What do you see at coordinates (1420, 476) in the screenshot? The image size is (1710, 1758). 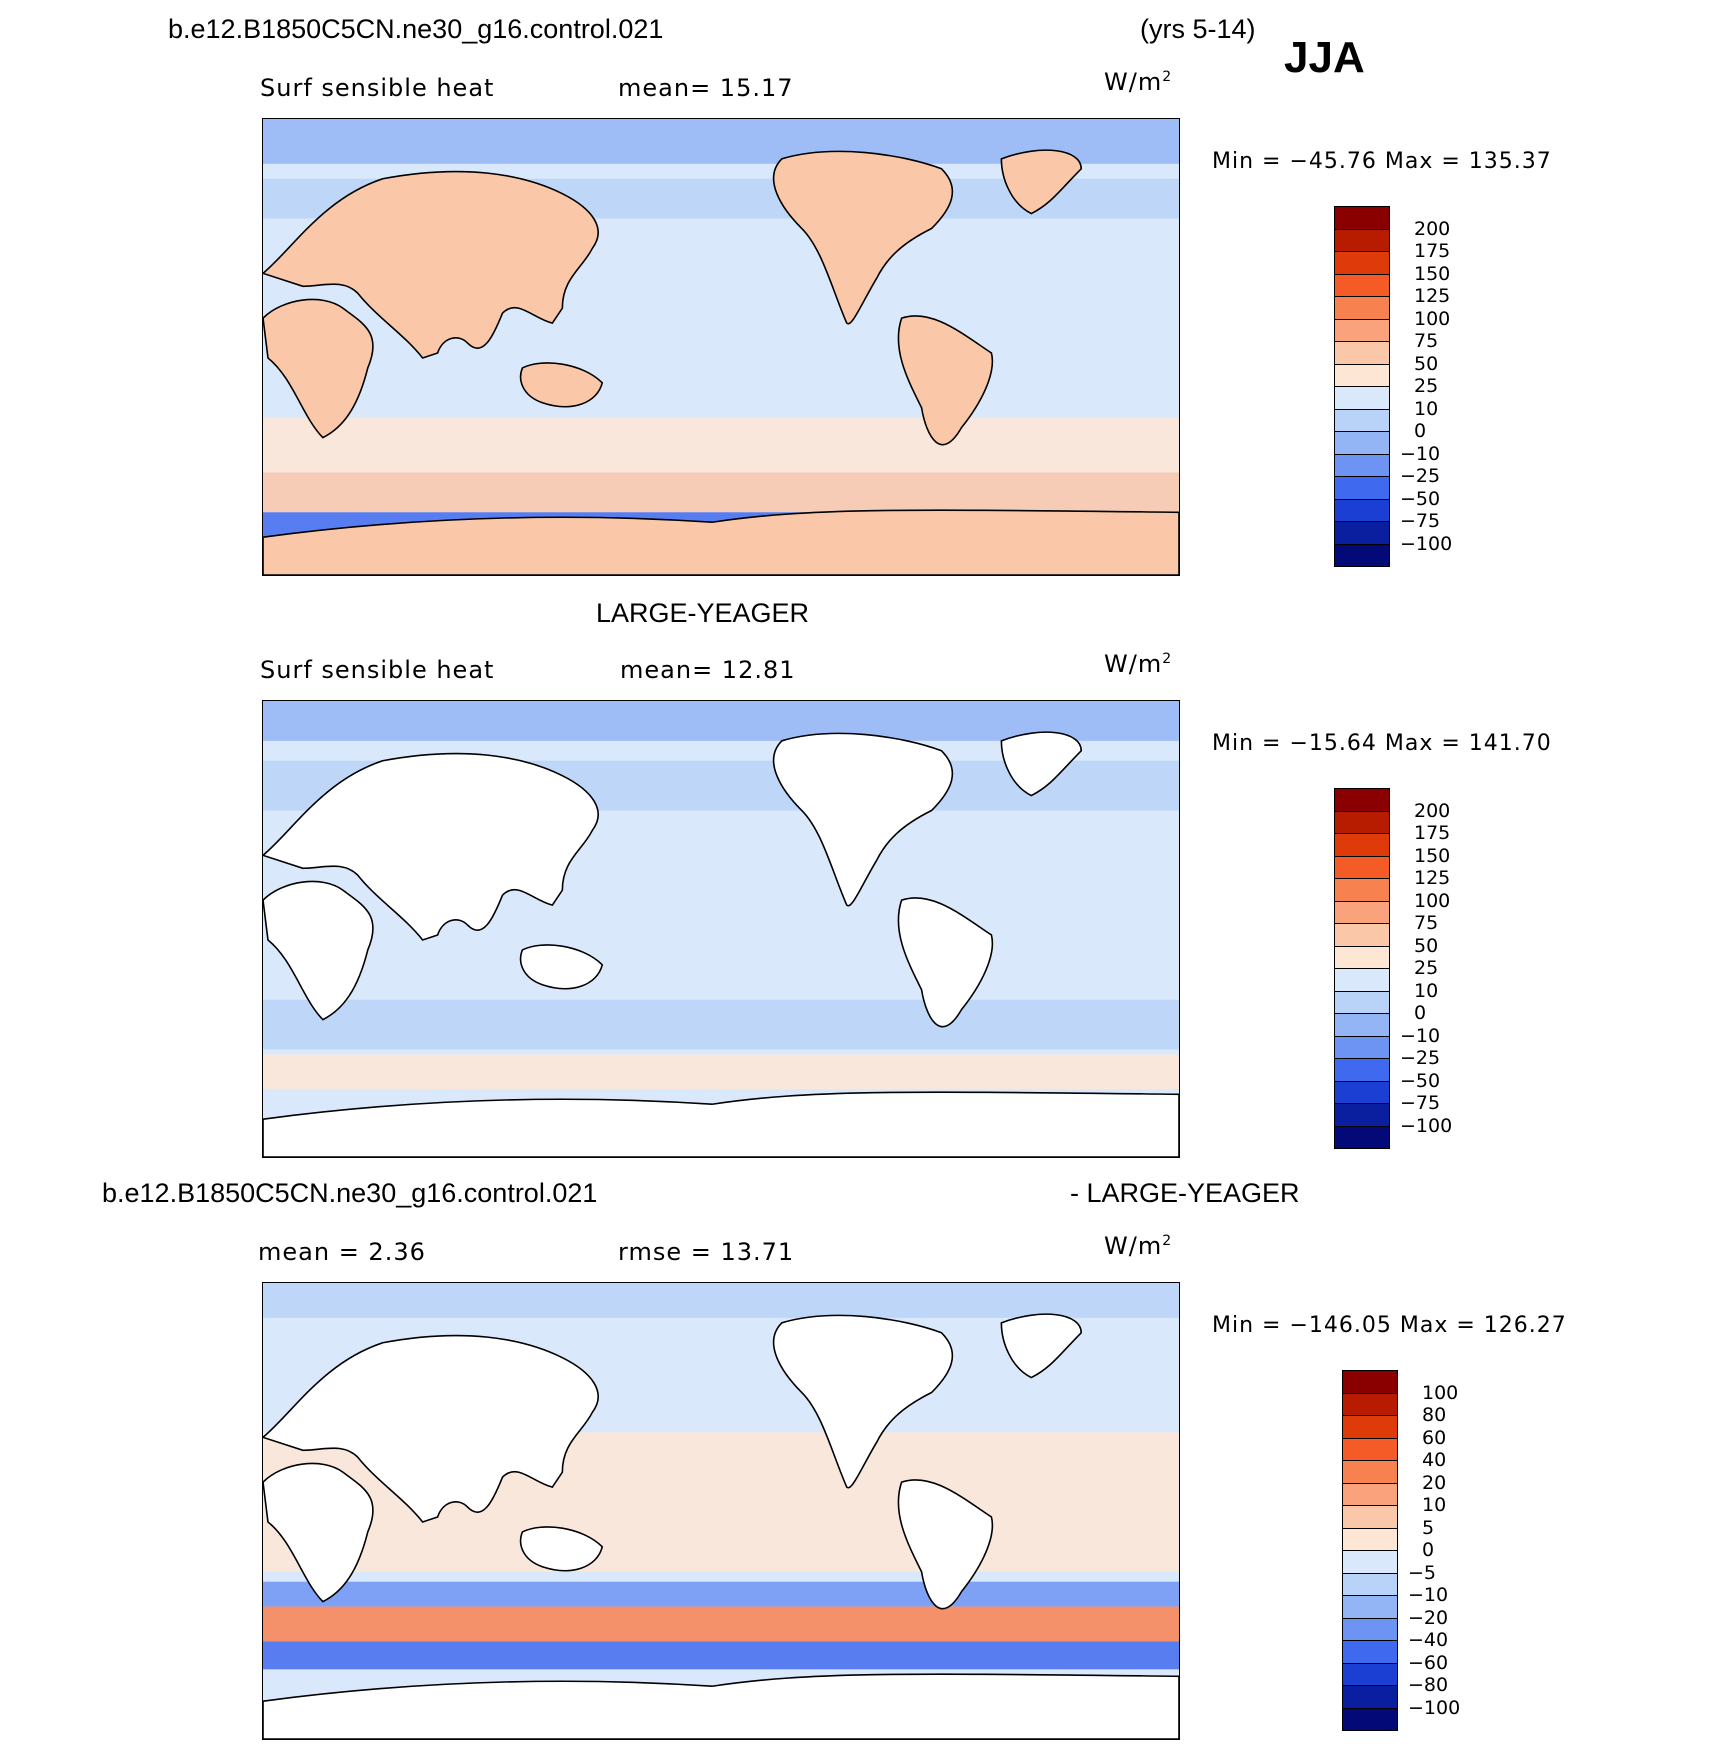 I see `colorbar-label: −25` at bounding box center [1420, 476].